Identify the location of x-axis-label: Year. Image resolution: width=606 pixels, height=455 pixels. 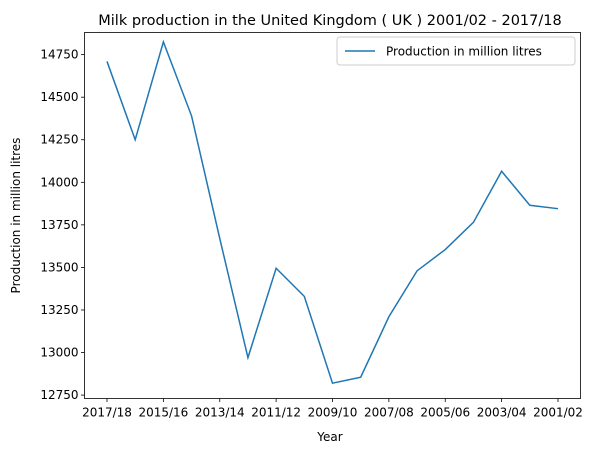
(329, 437).